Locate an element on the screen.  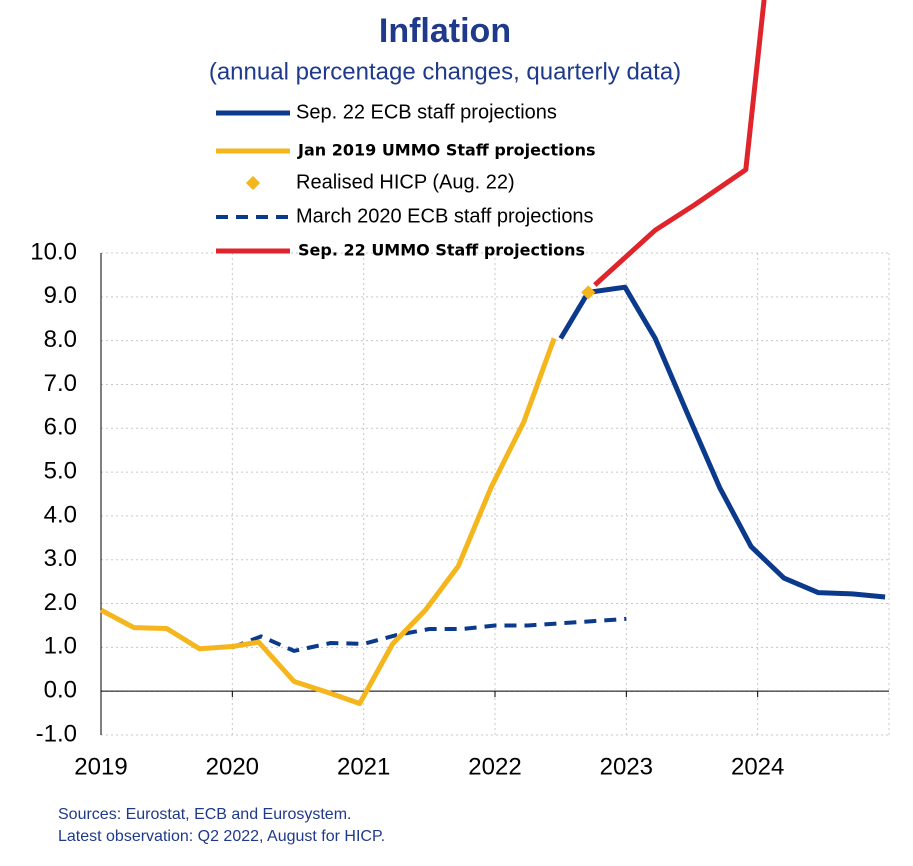
x-tick-label: 2022 is located at coordinates (494, 766).